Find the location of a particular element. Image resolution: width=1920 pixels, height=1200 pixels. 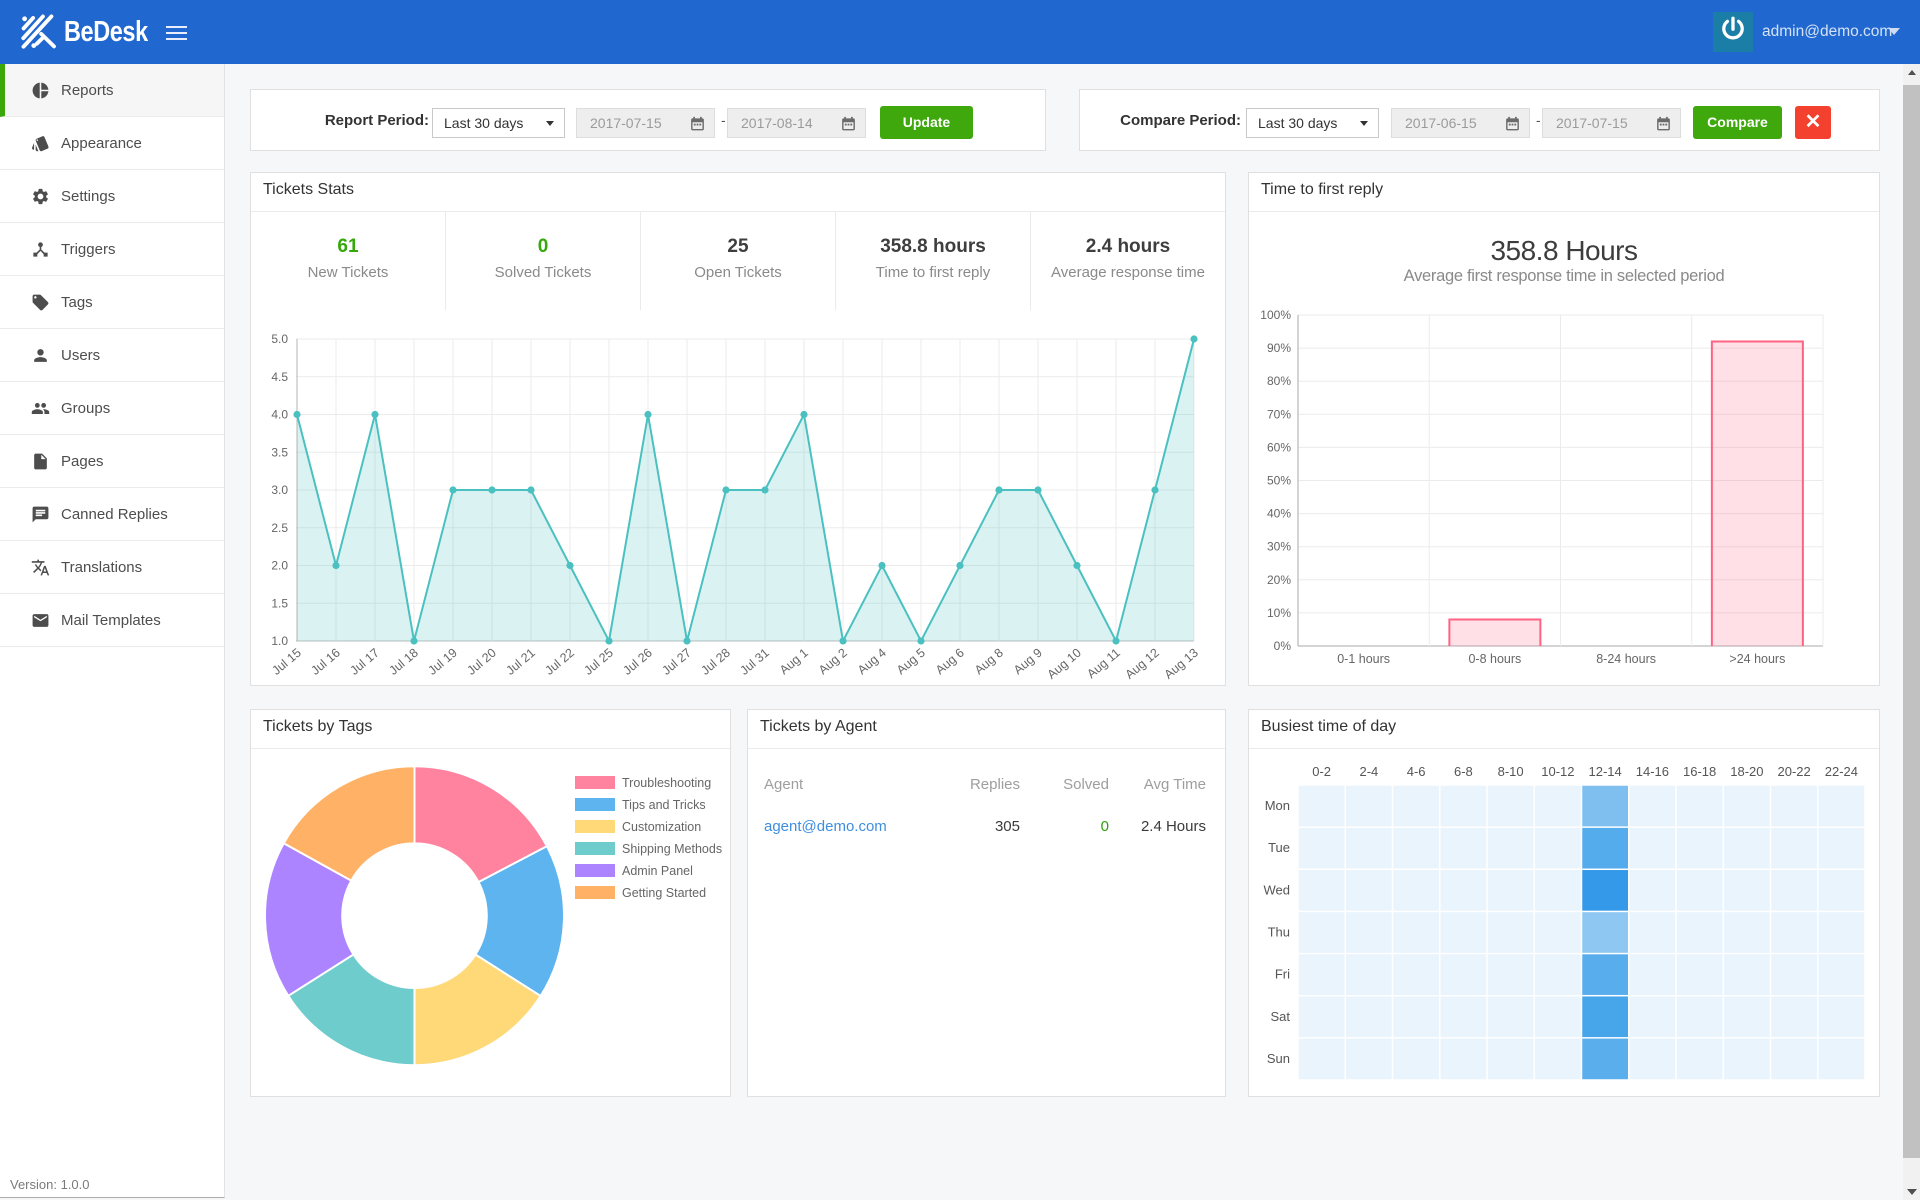

svg-text: Jul 27 is located at coordinates (676, 662).